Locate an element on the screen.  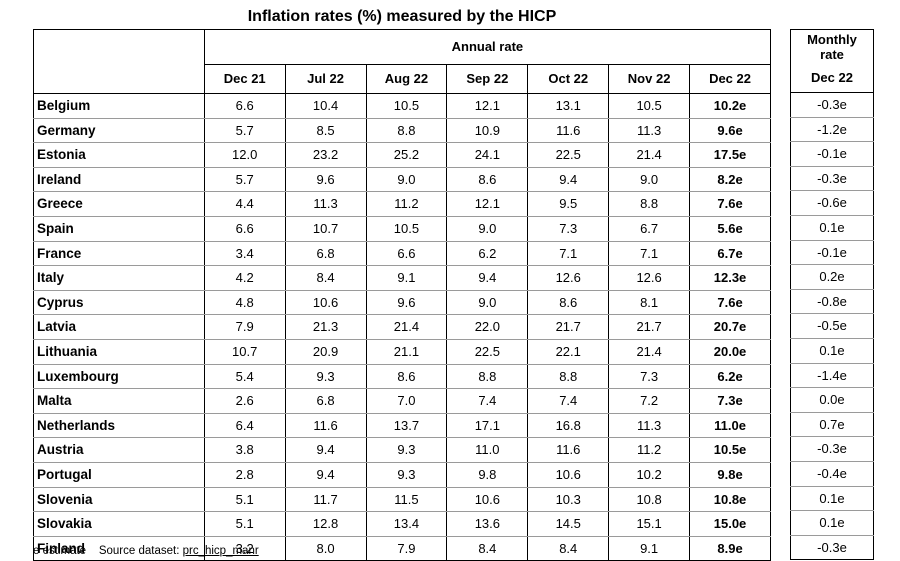
rate-cell: 13.6 is located at coordinates (487, 524).